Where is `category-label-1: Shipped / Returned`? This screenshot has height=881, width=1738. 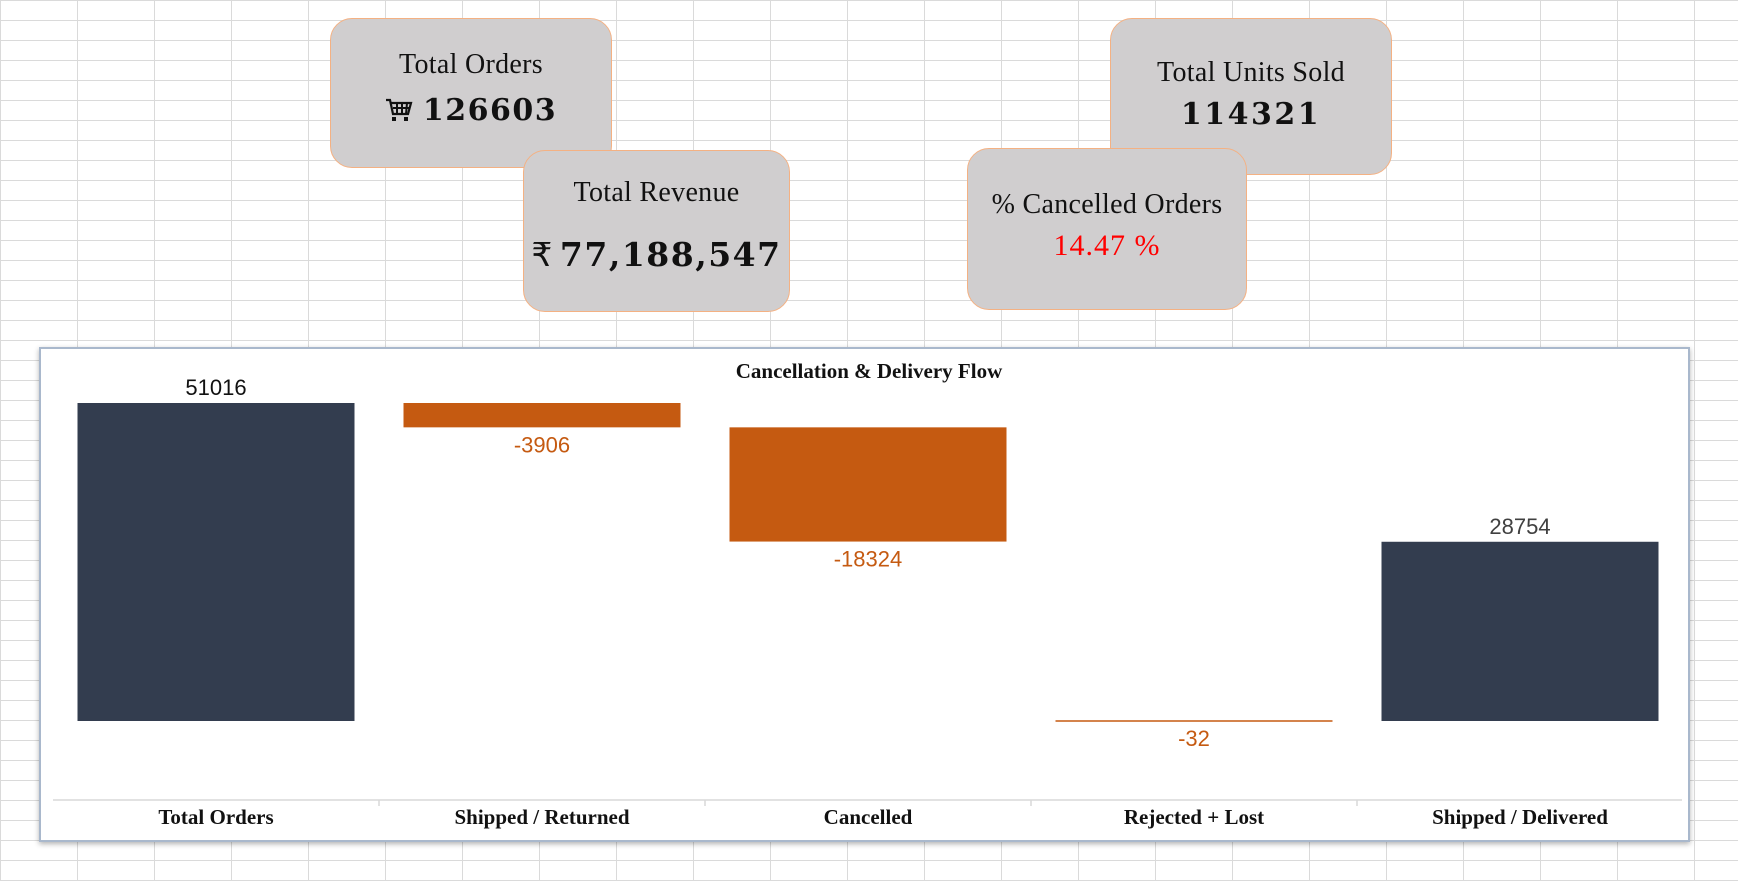 category-label-1: Shipped / Returned is located at coordinates (541, 817).